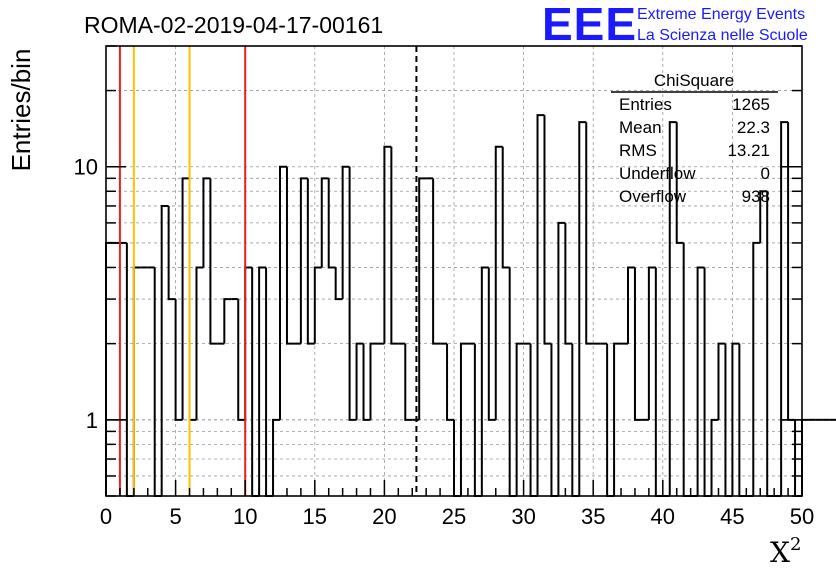 Image resolution: width=836 pixels, height=572 pixels. Describe the element at coordinates (454, 516) in the screenshot. I see `x-tick-label: 25` at that location.